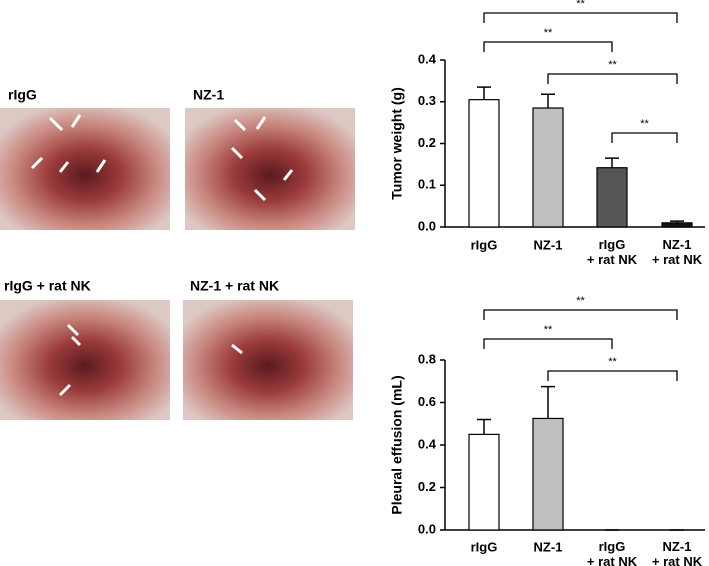 The height and width of the screenshot is (566, 709). What do you see at coordinates (427, 358) in the screenshot?
I see `y-tick-label: 0.8` at bounding box center [427, 358].